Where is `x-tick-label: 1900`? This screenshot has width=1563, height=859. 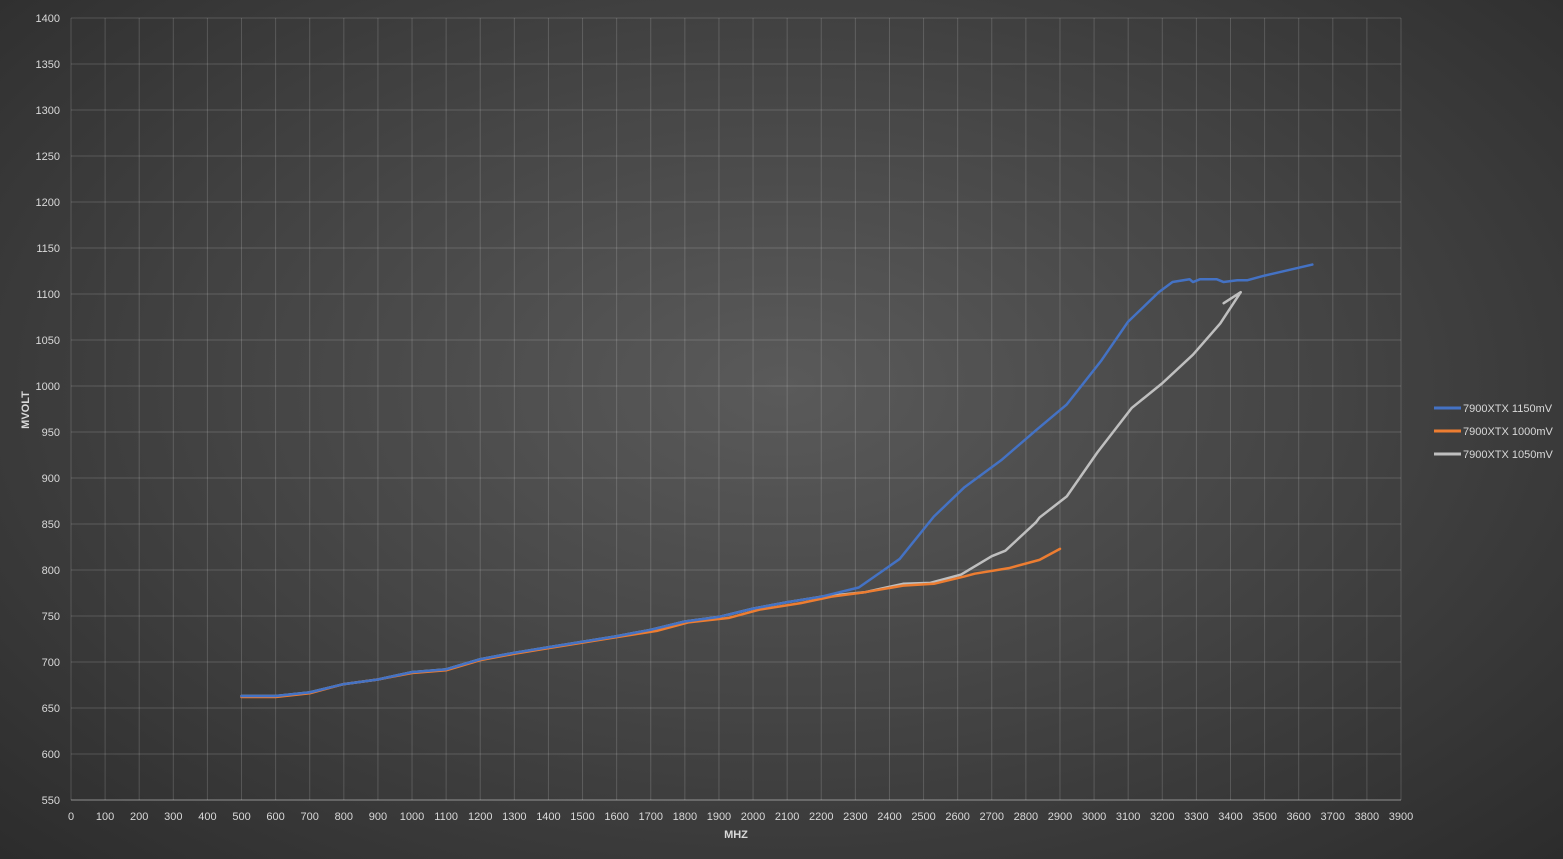 x-tick-label: 1900 is located at coordinates (719, 817).